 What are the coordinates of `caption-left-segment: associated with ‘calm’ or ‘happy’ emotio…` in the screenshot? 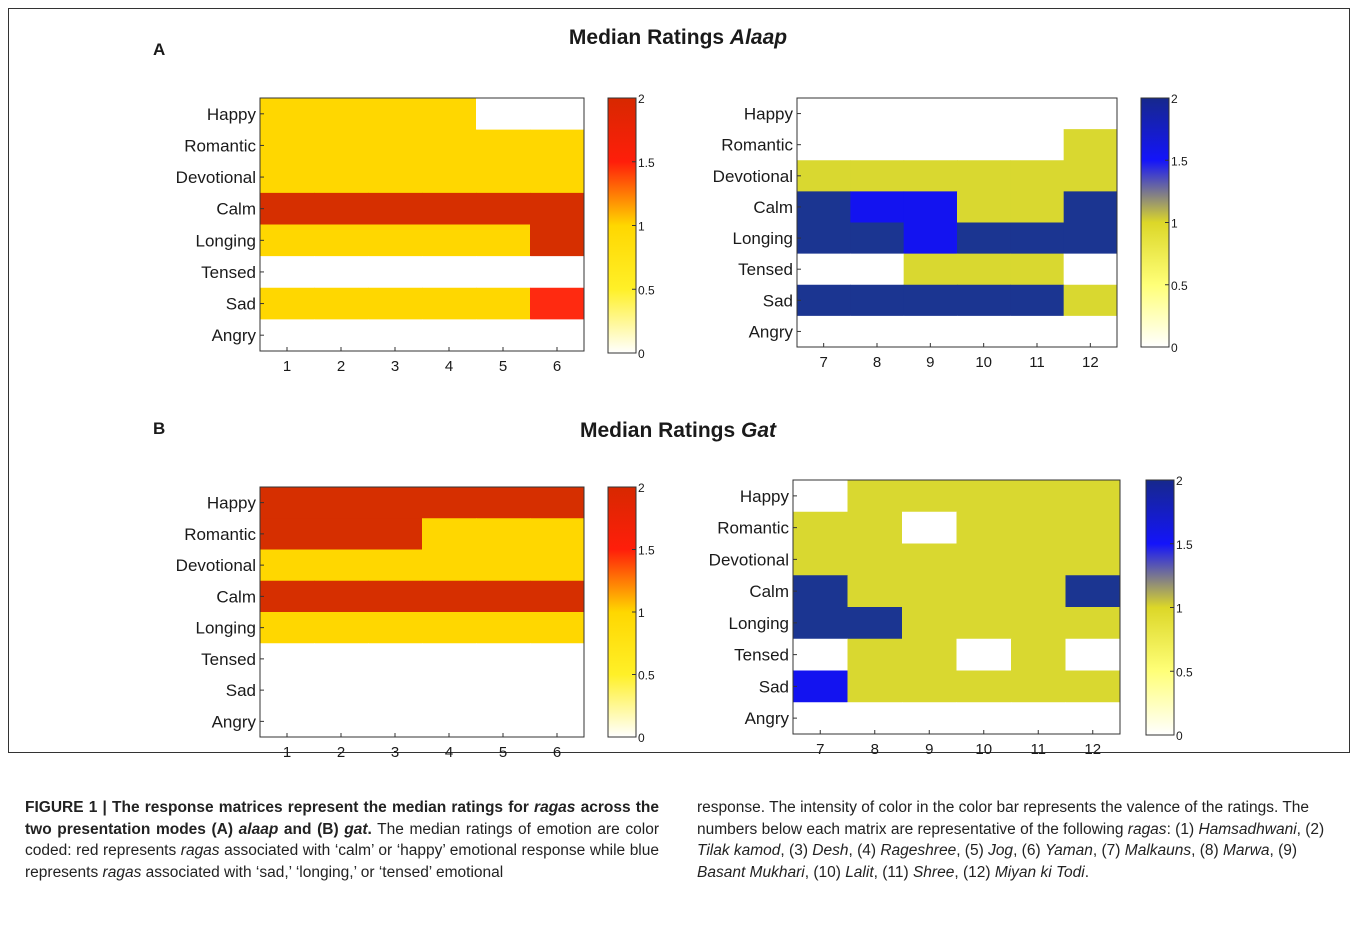 It's located at (342, 861).